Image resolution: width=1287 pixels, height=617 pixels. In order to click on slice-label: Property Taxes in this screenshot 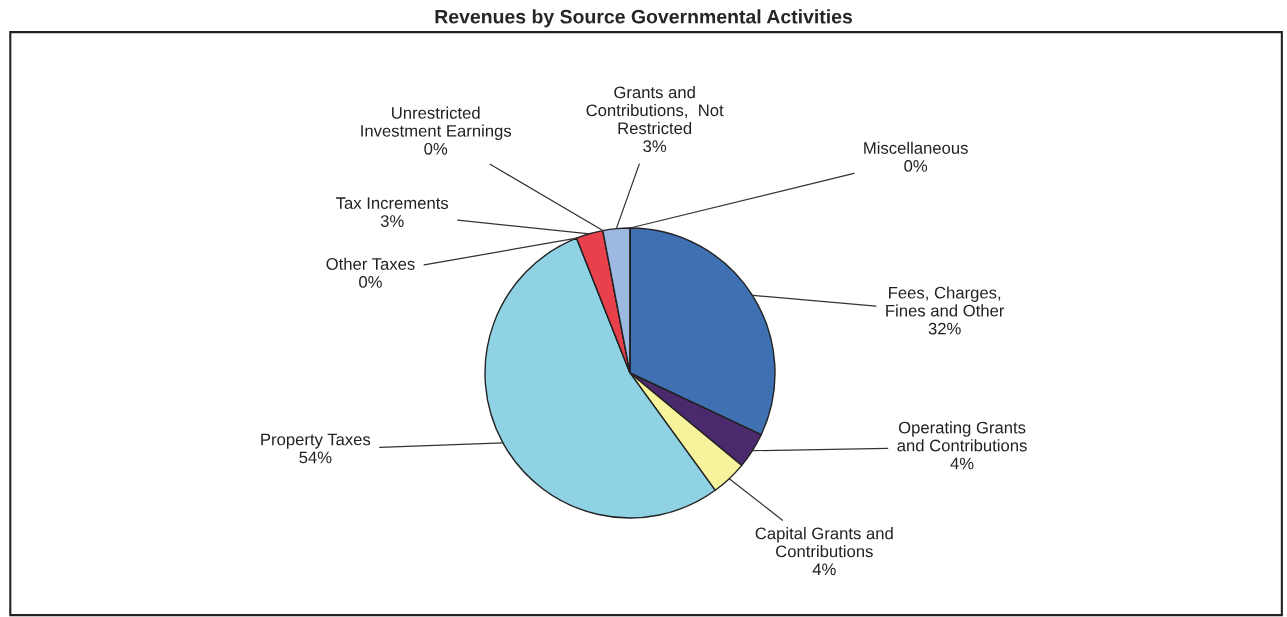, I will do `click(316, 441)`.